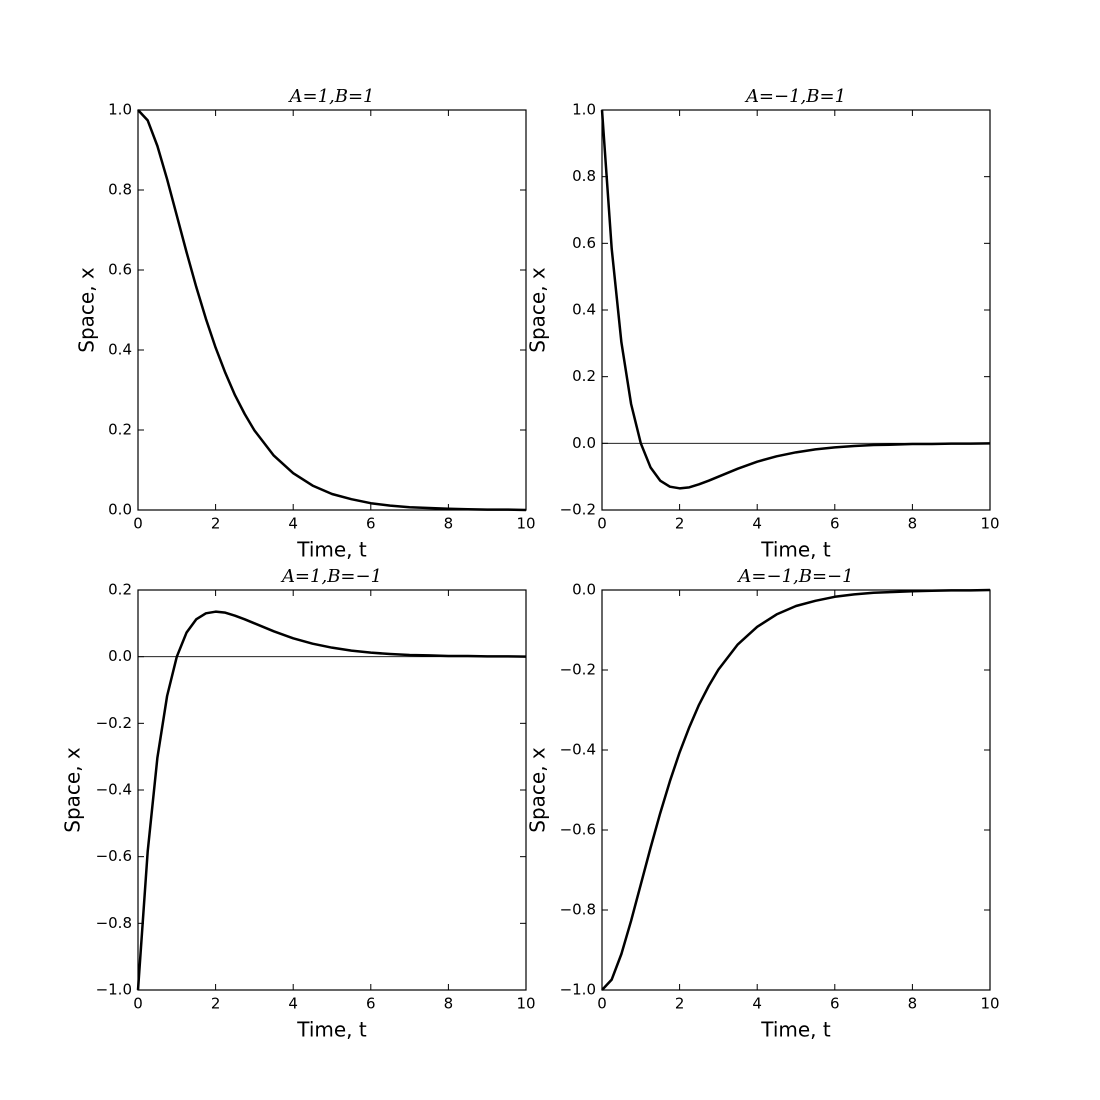 The height and width of the screenshot is (1100, 1100). Describe the element at coordinates (331, 576) in the screenshot. I see `chart-title: A=1,B=−1` at that location.